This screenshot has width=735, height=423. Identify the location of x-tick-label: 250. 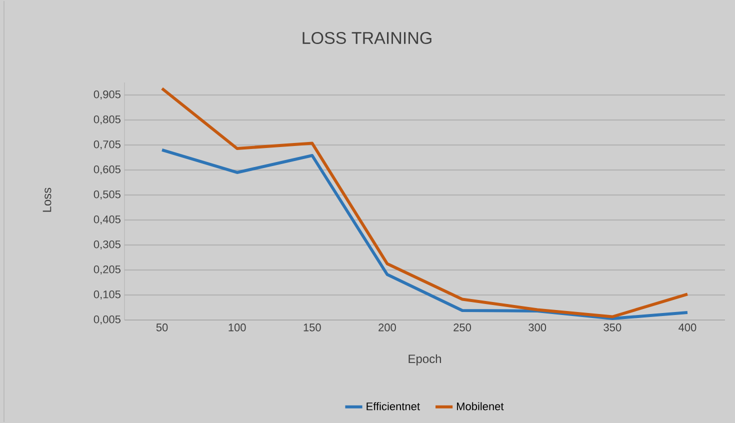
(463, 328).